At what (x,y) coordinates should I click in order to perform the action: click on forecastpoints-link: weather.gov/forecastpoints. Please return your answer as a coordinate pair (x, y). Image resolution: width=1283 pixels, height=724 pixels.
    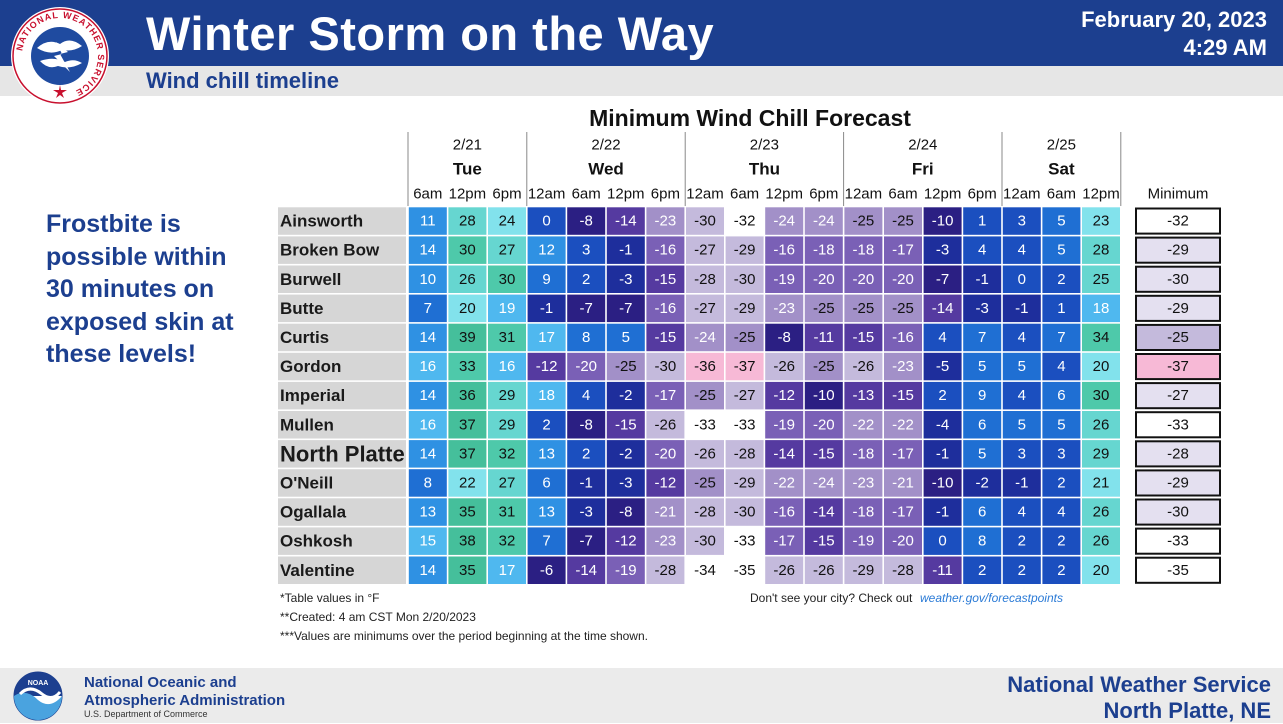
    Looking at the image, I should click on (991, 598).